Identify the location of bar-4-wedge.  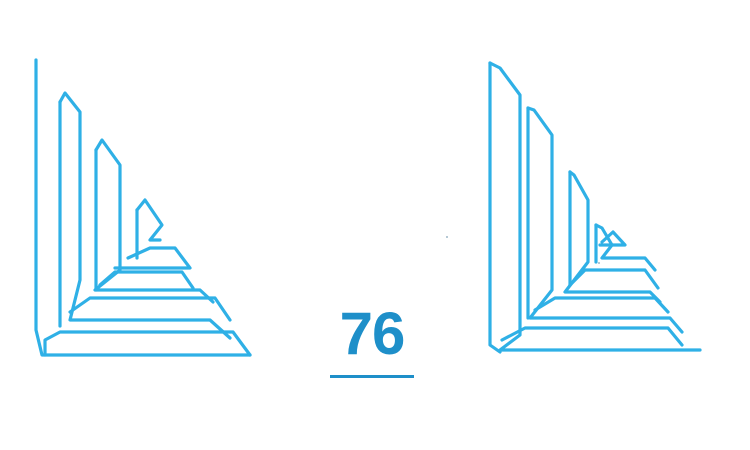
(612, 238).